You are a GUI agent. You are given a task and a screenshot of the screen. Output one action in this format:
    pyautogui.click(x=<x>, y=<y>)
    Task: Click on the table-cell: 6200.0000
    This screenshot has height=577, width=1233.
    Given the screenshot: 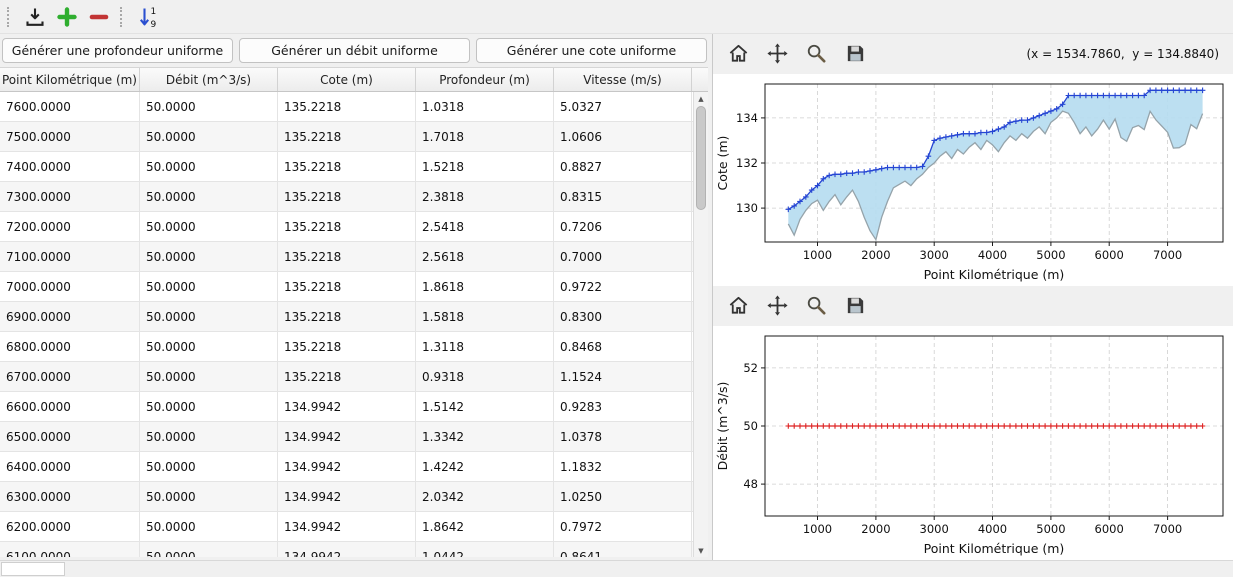 What is the action you would take?
    pyautogui.click(x=70, y=526)
    